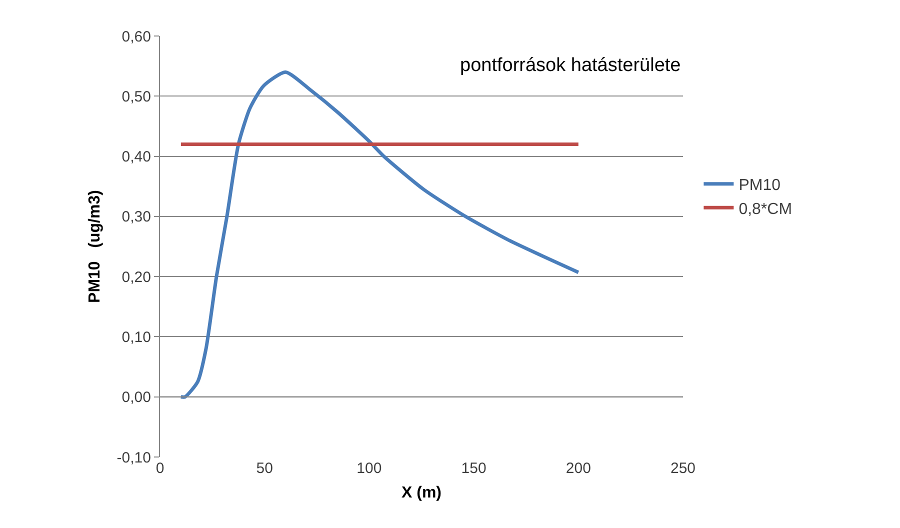 Image resolution: width=900 pixels, height=528 pixels. Describe the element at coordinates (160, 468) in the screenshot. I see `x-tick-label: 0` at that location.